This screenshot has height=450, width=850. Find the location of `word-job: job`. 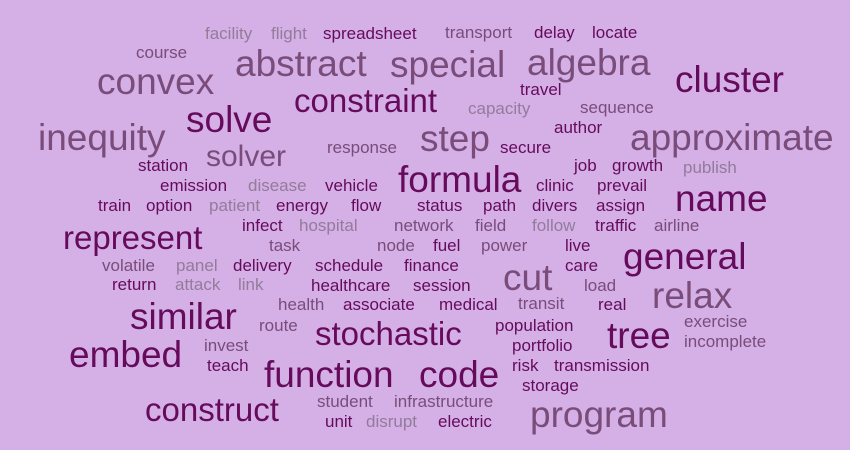

word-job: job is located at coordinates (585, 165).